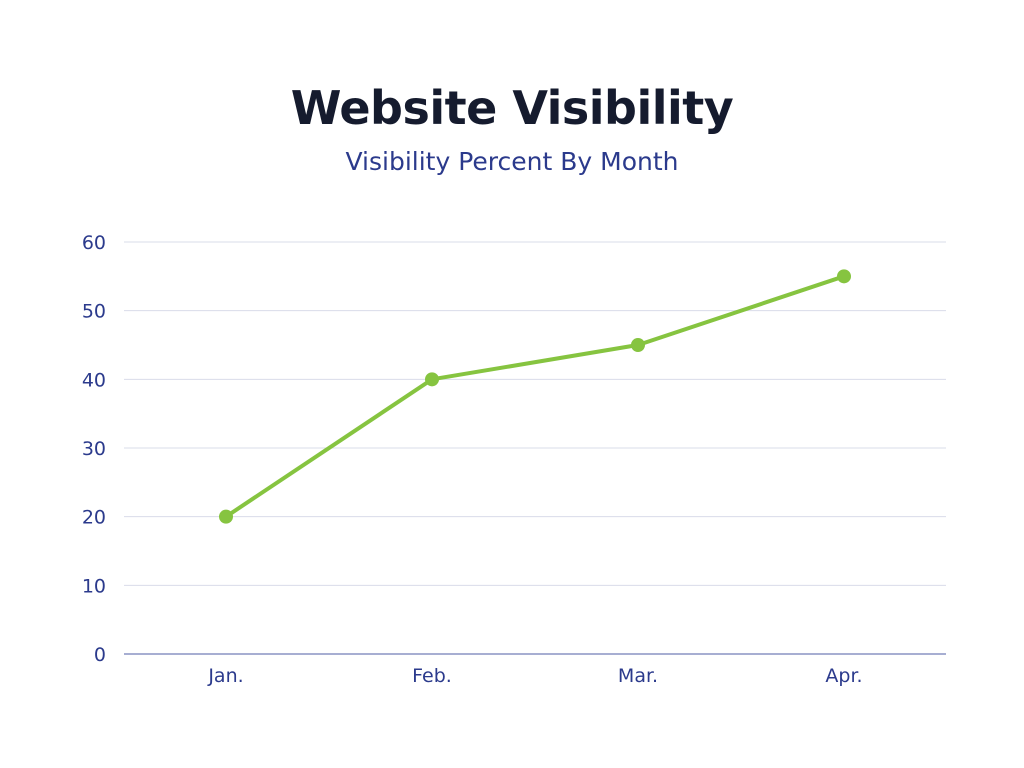 The image size is (1024, 768). I want to click on y-tick-label: 20, so click(94, 518).